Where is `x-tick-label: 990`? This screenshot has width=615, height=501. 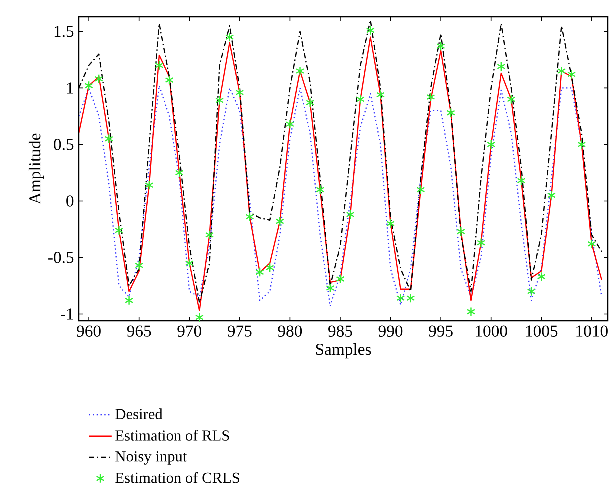 x-tick-label: 990 is located at coordinates (390, 331).